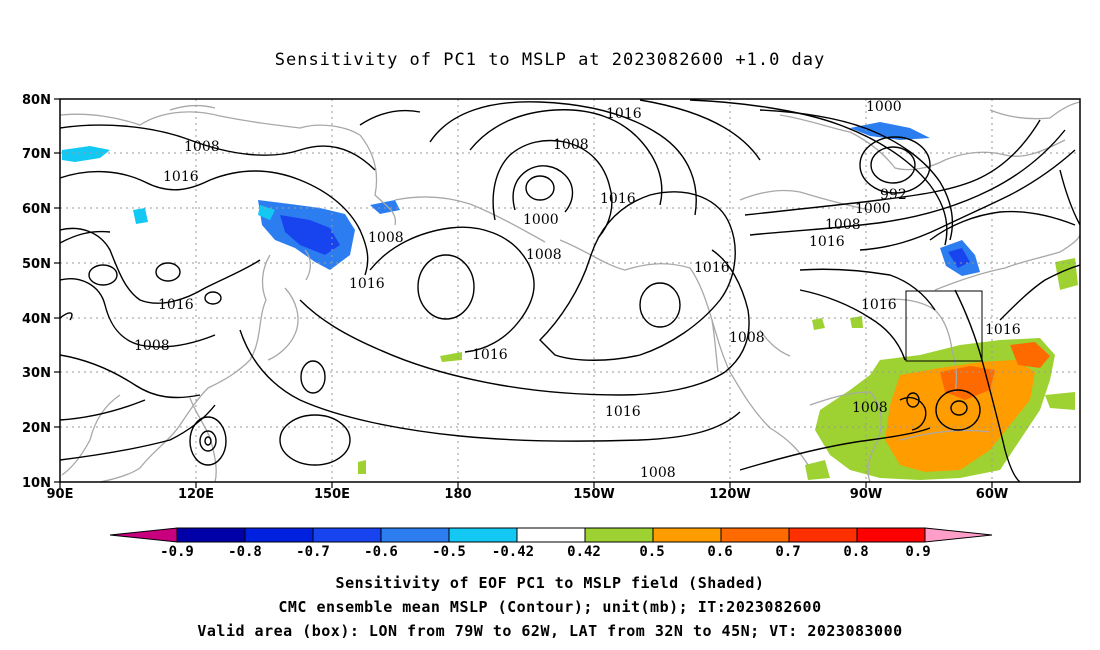  Describe the element at coordinates (729, 494) in the screenshot. I see `lon-label: 120W` at that location.